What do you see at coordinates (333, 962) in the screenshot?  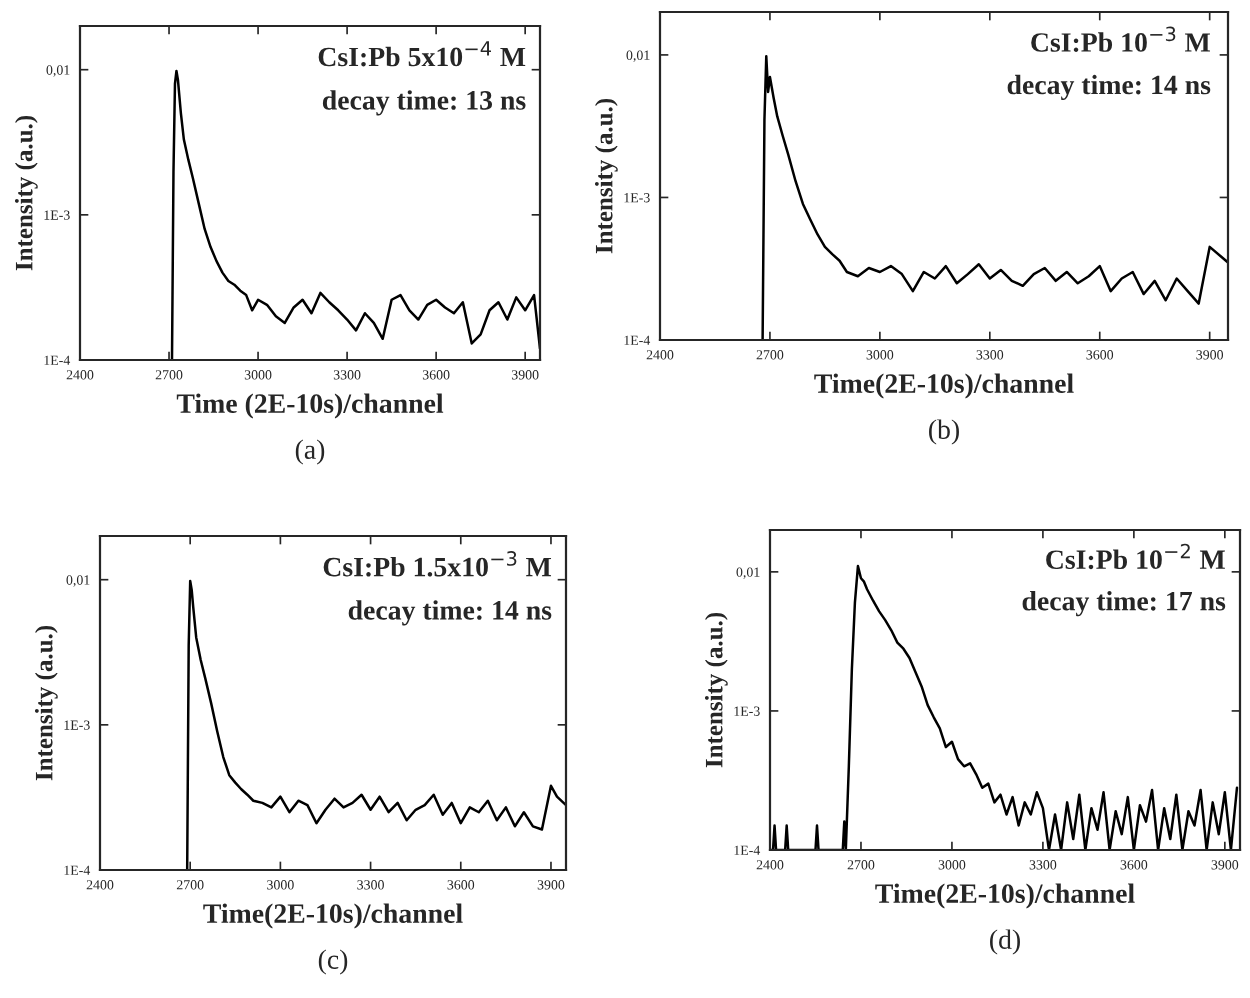 I see `text: (c)` at bounding box center [333, 962].